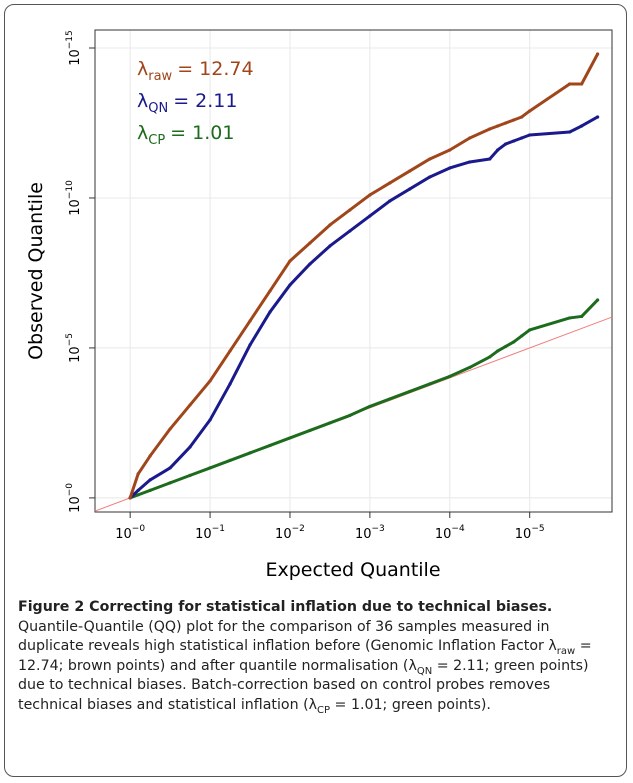 This screenshot has height=783, width=633. I want to click on legend-subscript: raw, so click(160, 76).